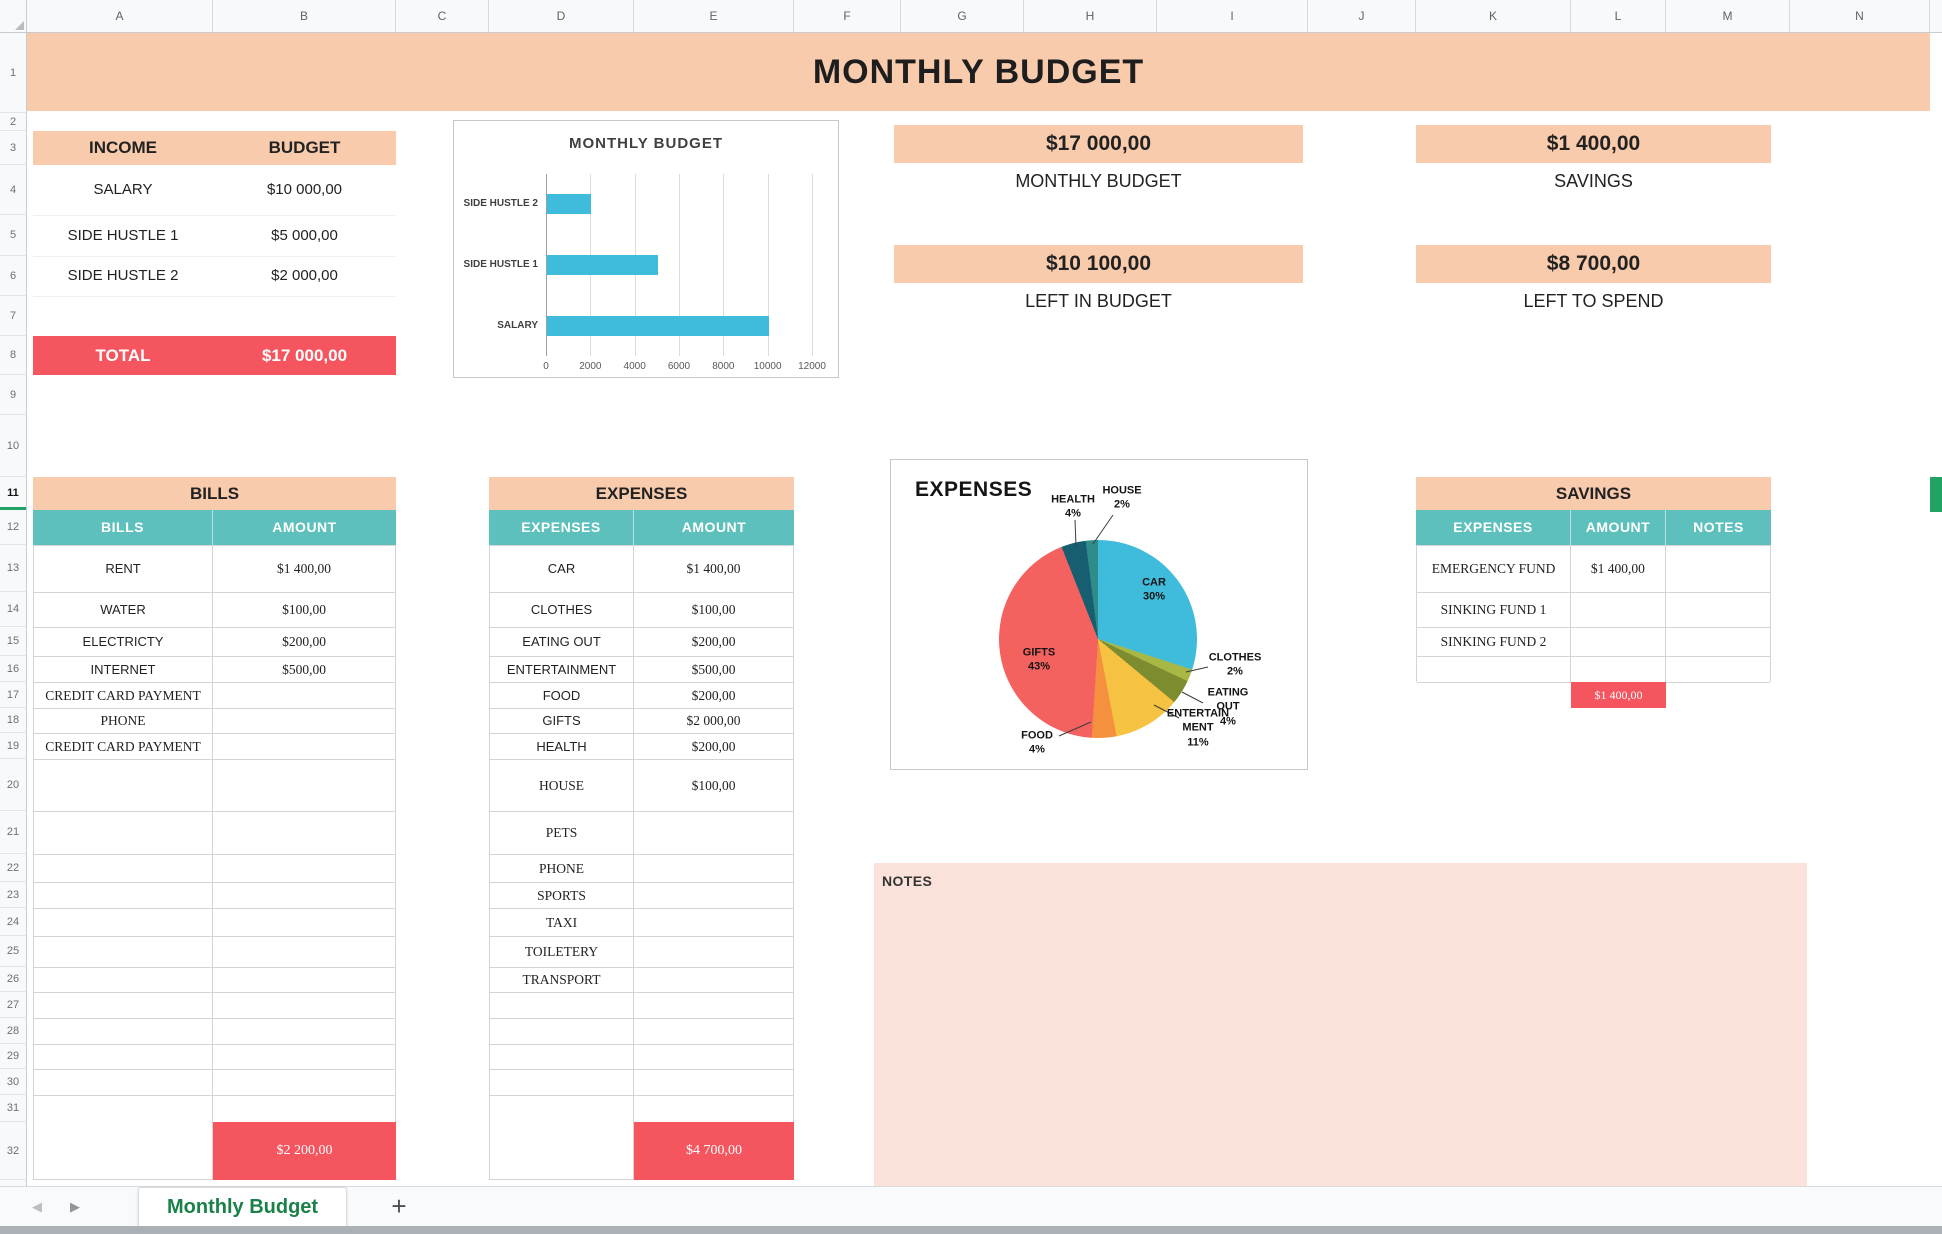 This screenshot has height=1234, width=1942. I want to click on row-header-8: 8, so click(13, 355).